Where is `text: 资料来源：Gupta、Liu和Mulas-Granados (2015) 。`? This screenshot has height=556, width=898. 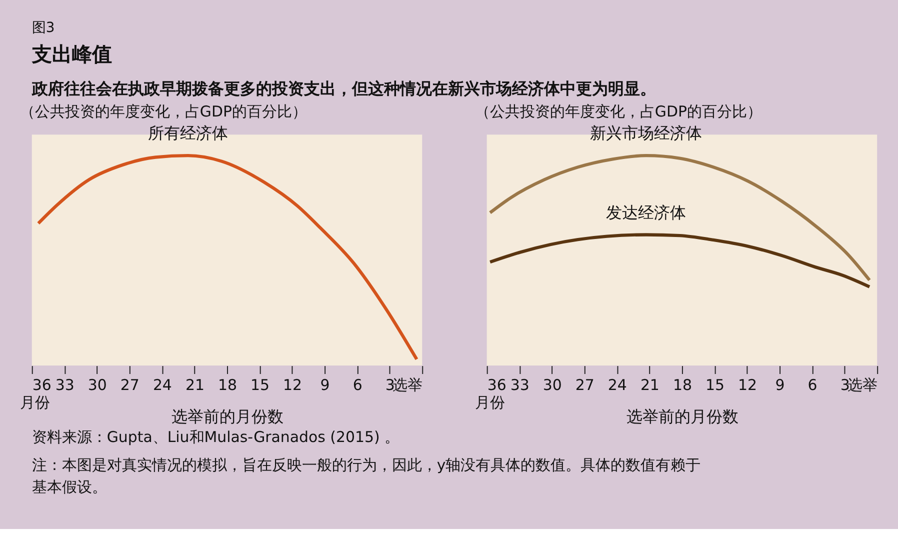
text: 资料来源：Gupta、Liu和Mulas-Granados (2015) 。 is located at coordinates (216, 437).